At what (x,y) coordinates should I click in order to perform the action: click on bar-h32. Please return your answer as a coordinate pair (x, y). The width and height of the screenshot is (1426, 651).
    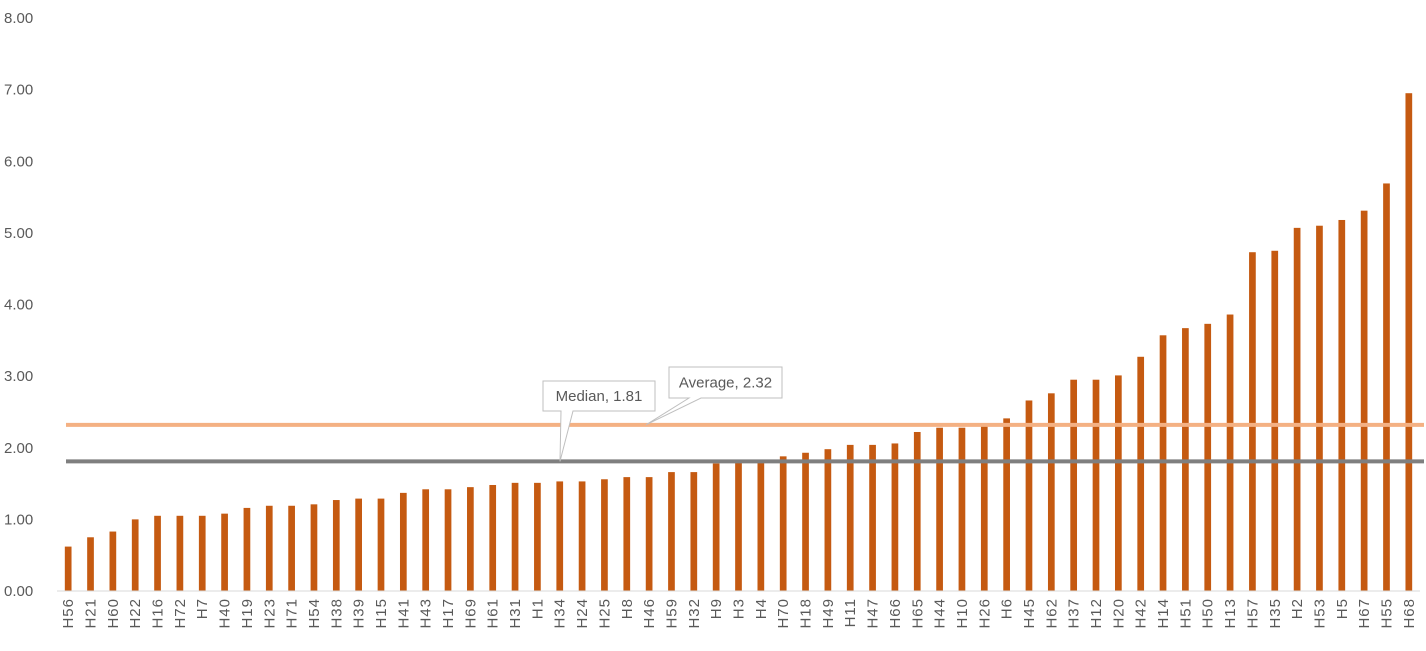
    Looking at the image, I should click on (694, 531).